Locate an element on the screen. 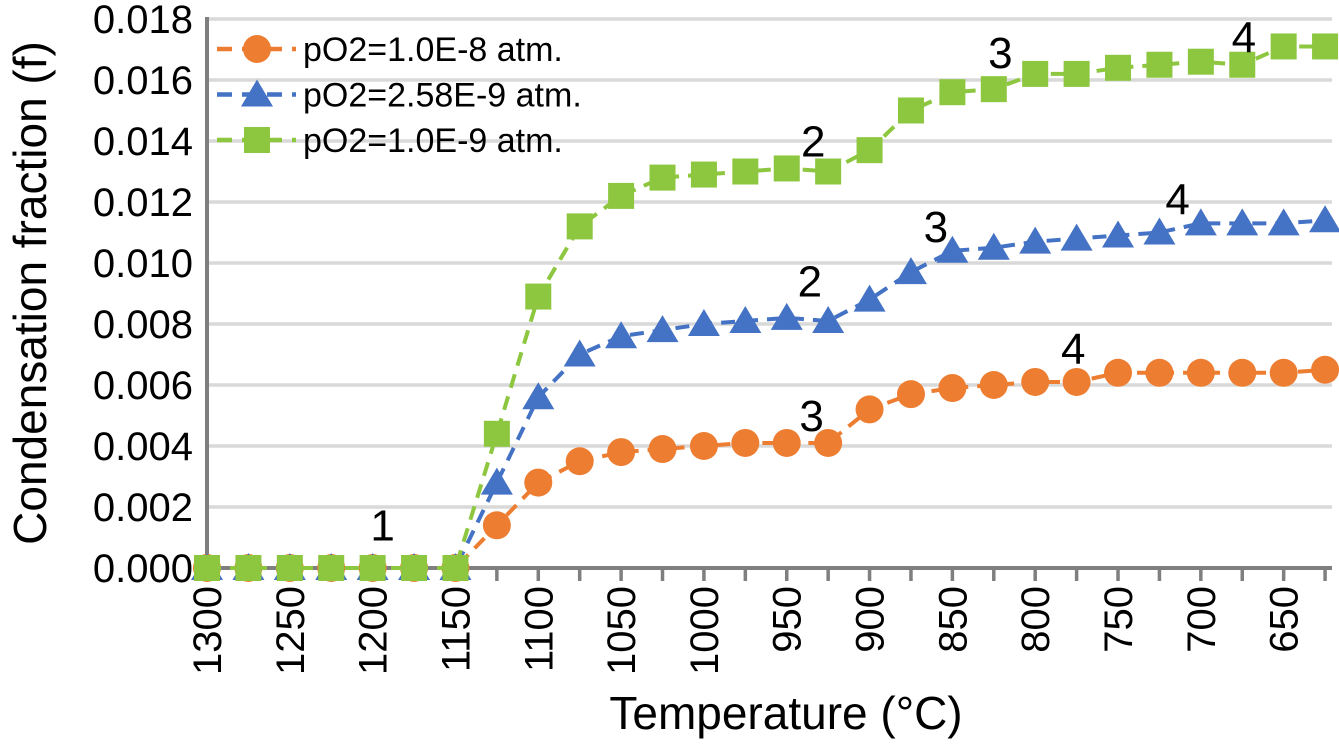 The height and width of the screenshot is (746, 1339). x-tick-label: 800 is located at coordinates (1036, 619).